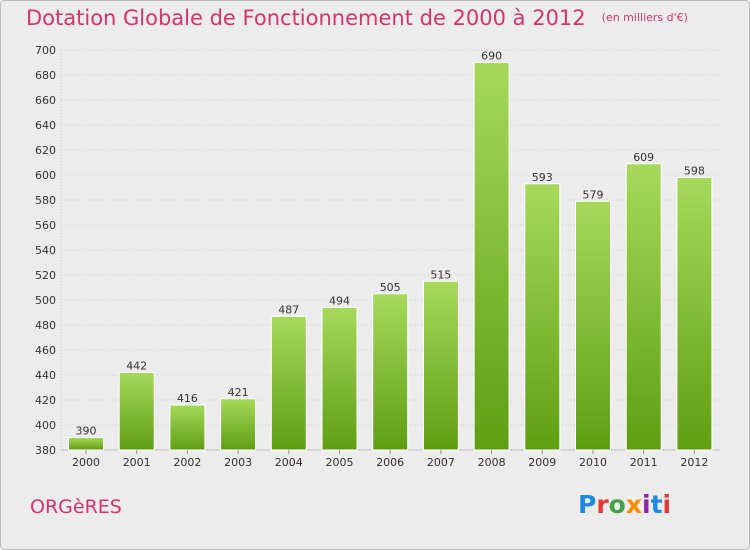 The image size is (750, 550). I want to click on proxiti-logo: Proxiti, so click(624, 504).